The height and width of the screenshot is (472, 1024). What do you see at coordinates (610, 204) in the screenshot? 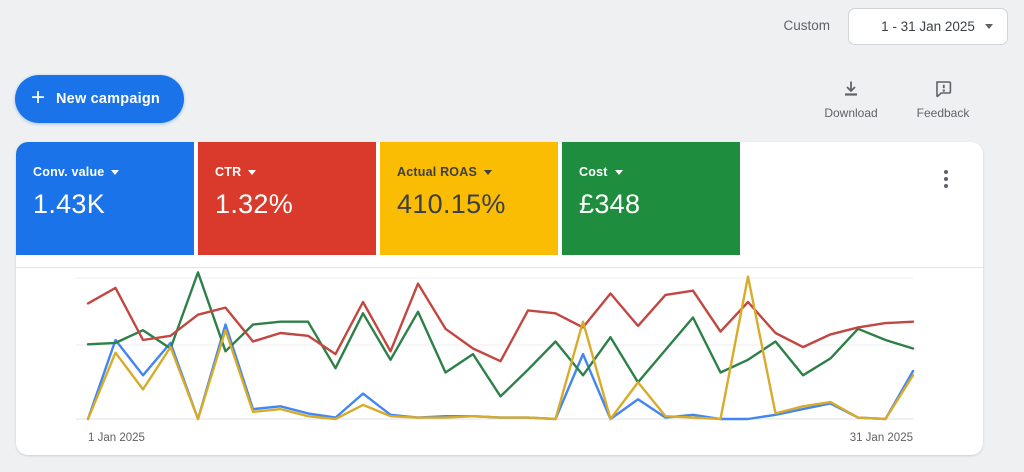
I see `scorecard-value: £348` at bounding box center [610, 204].